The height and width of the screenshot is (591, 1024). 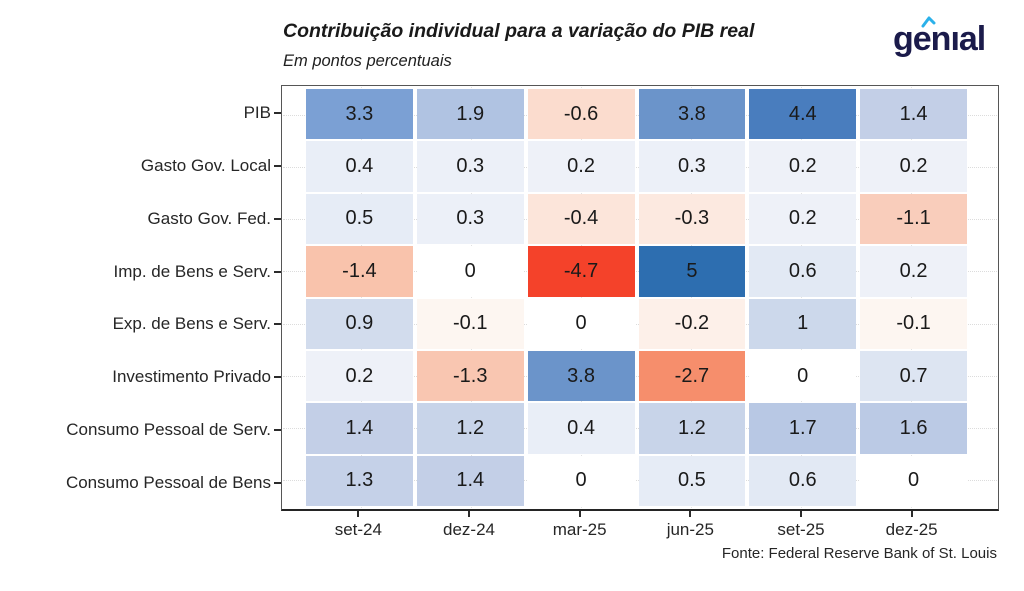 I want to click on x-axis-labels: set-24 dez-24 mar-25 jun-25 set-25 dez-25, so click(x=635, y=525).